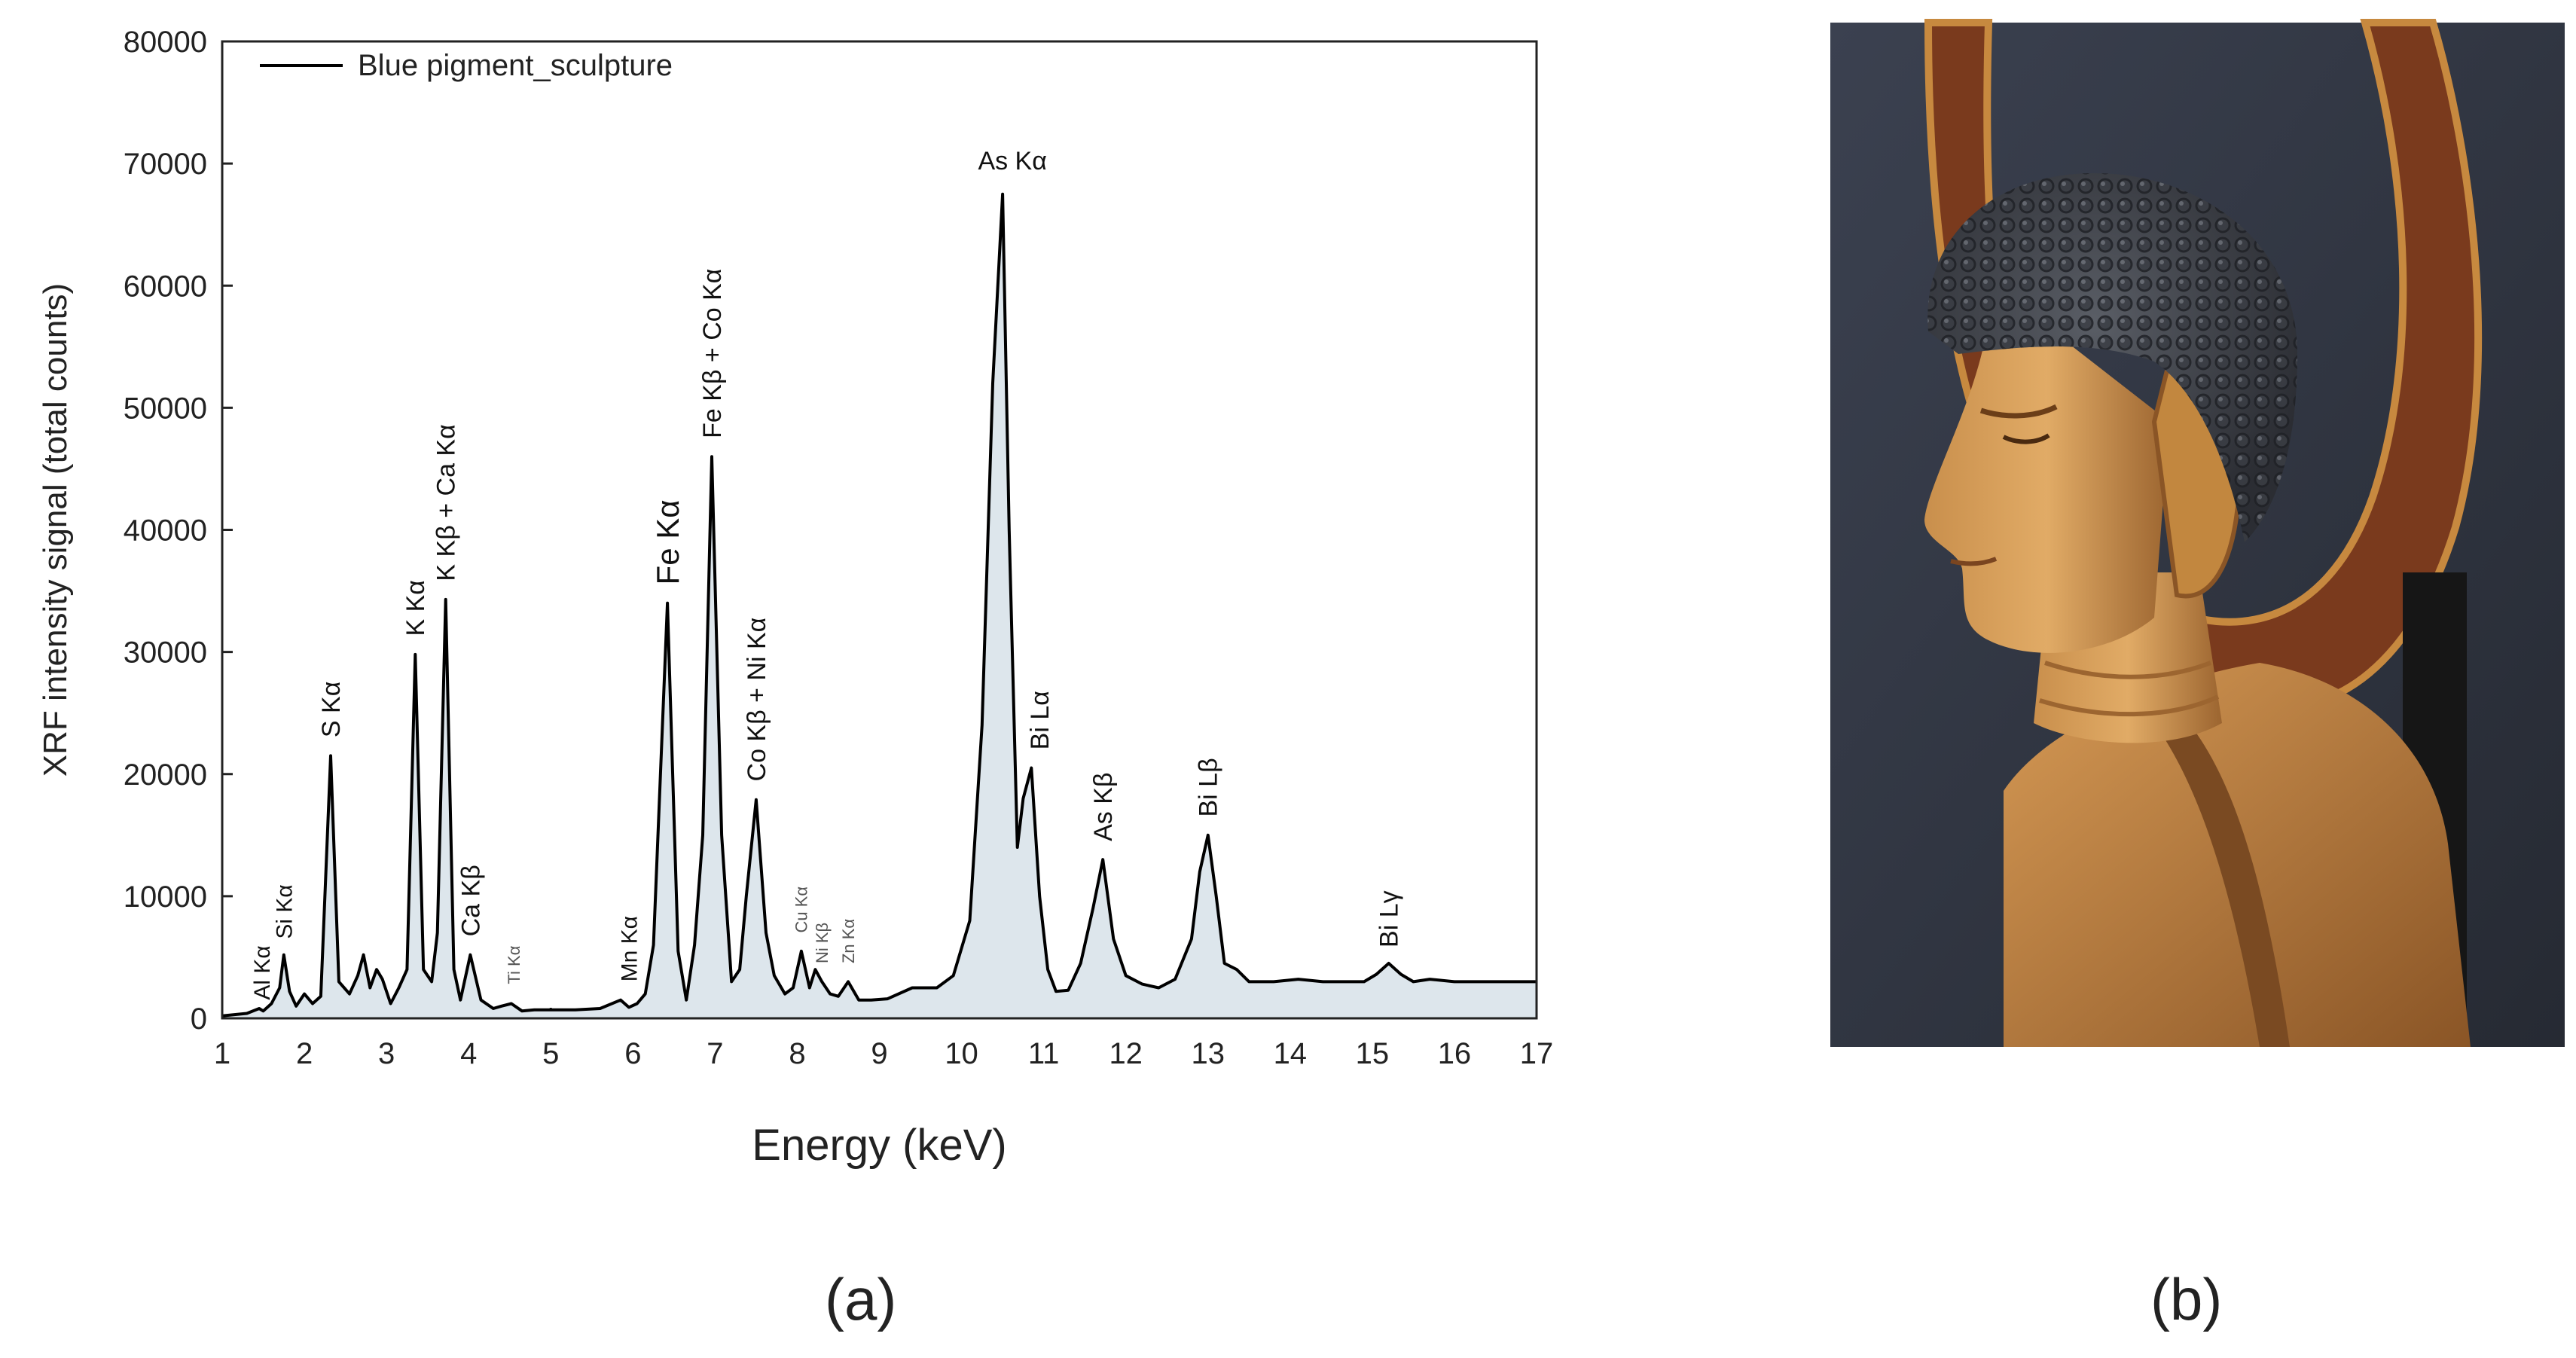  I want to click on y-tick-label: 10000, so click(166, 897).